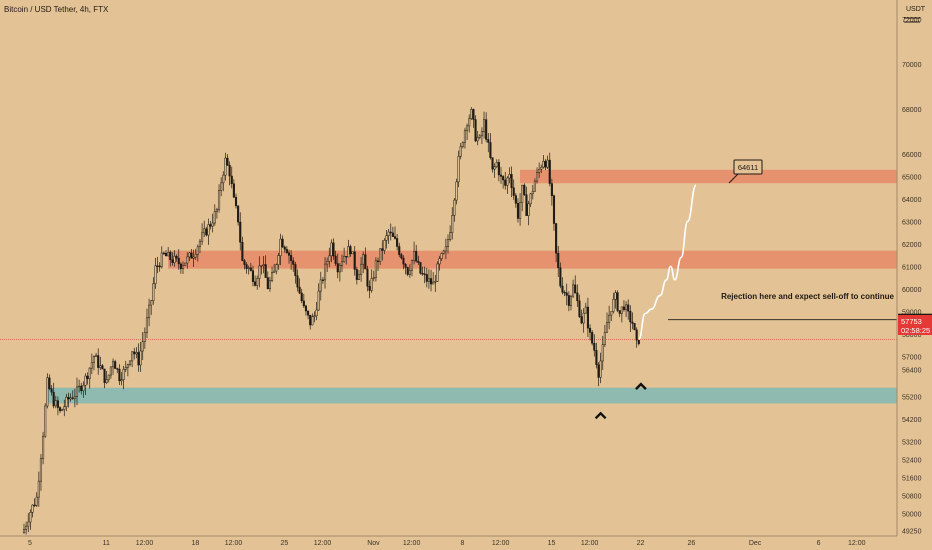 This screenshot has height=550, width=932. I want to click on price-tick-label: 68000, so click(912, 110).